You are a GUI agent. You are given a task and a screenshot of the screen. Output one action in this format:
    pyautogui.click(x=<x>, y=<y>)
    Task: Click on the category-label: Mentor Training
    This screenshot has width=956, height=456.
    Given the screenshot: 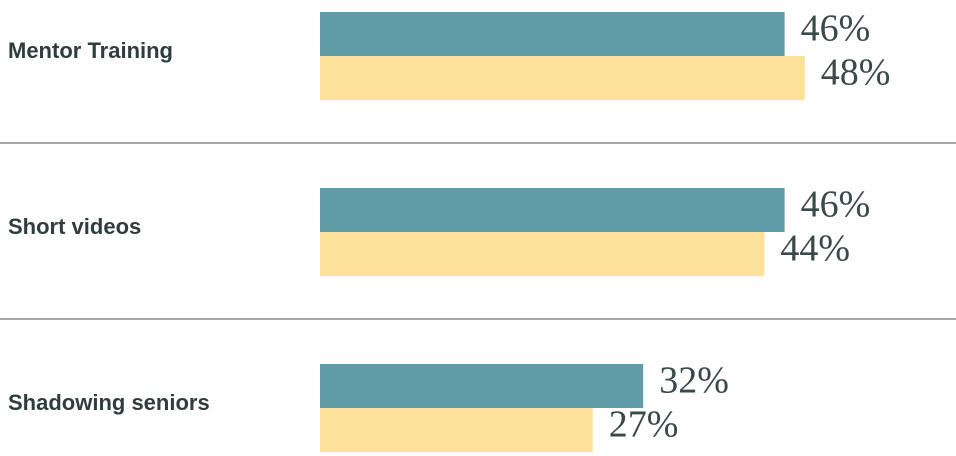 What is the action you would take?
    pyautogui.click(x=90, y=50)
    